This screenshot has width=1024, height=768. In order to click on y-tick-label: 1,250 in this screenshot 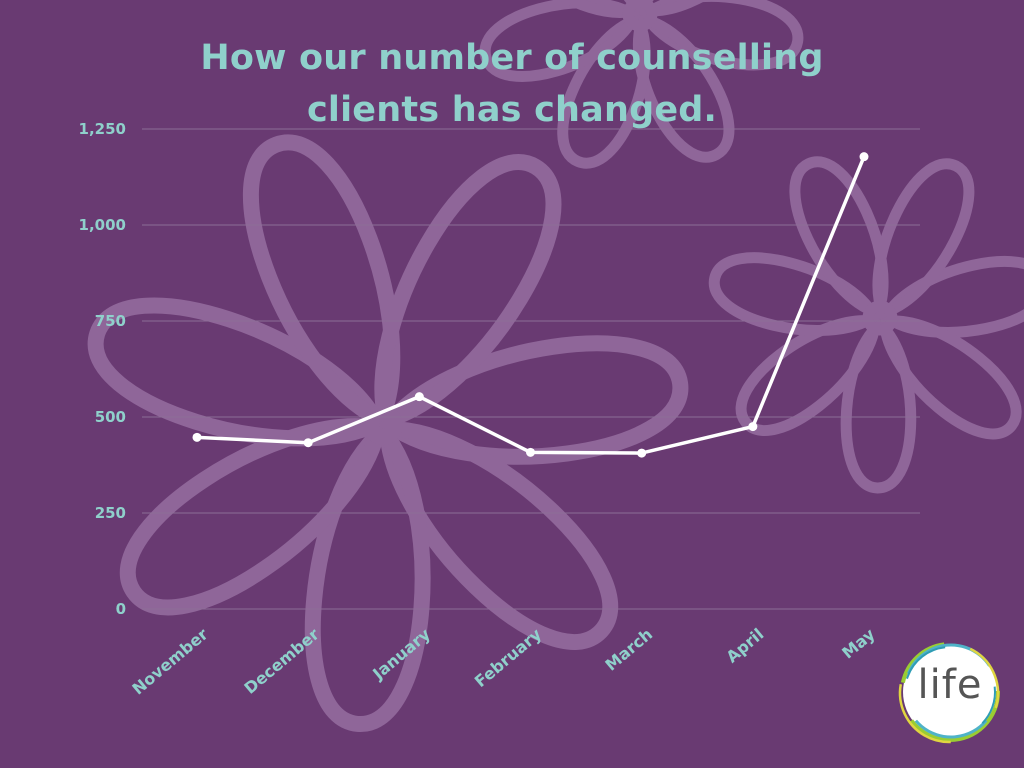, I will do `click(102, 129)`.